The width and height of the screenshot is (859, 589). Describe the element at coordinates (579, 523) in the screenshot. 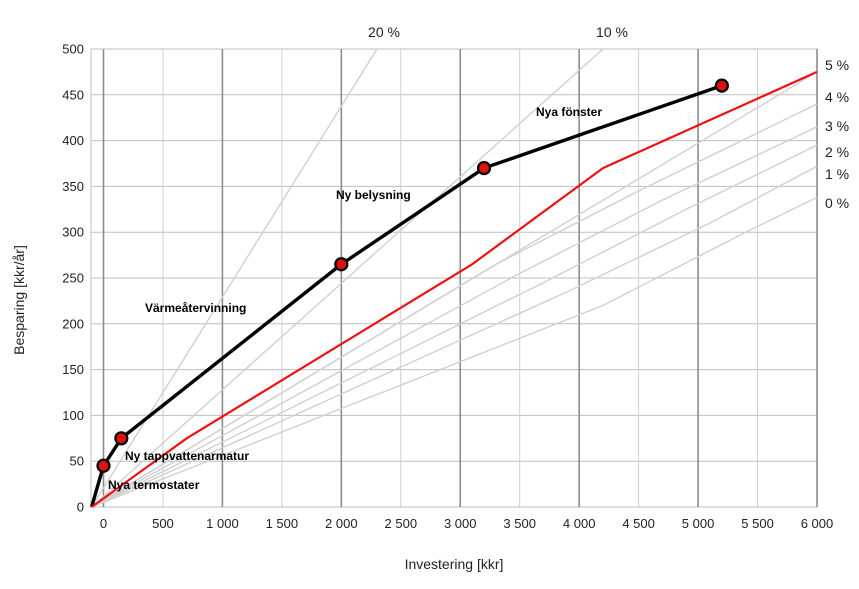

I see `x-tick-label: 4 000` at that location.